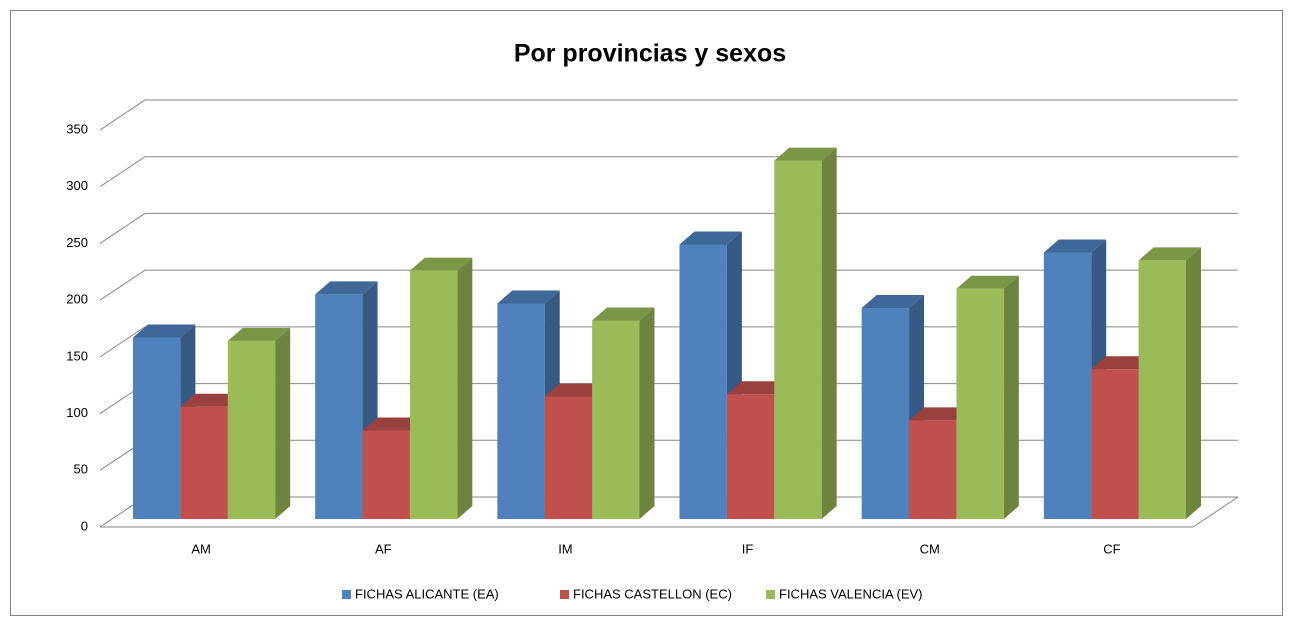 The height and width of the screenshot is (617, 1295). What do you see at coordinates (77, 299) in the screenshot?
I see `y-tick-label: 200` at bounding box center [77, 299].